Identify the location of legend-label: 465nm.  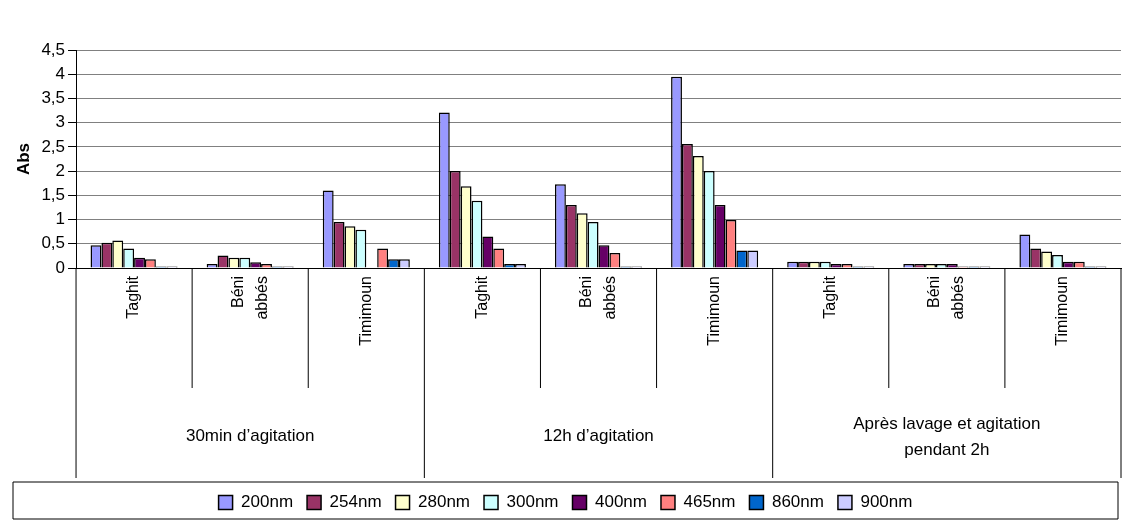
(709, 502).